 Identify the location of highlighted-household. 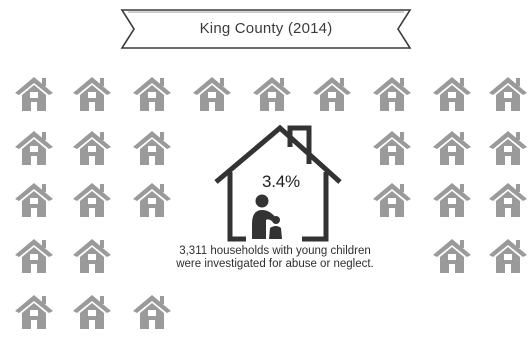
(279, 185).